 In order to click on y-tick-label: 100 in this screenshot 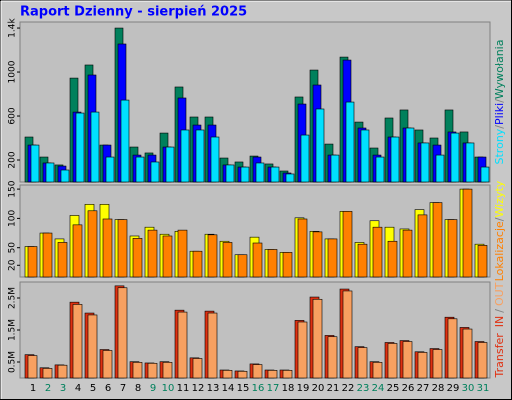, I will do `click(13, 218)`.